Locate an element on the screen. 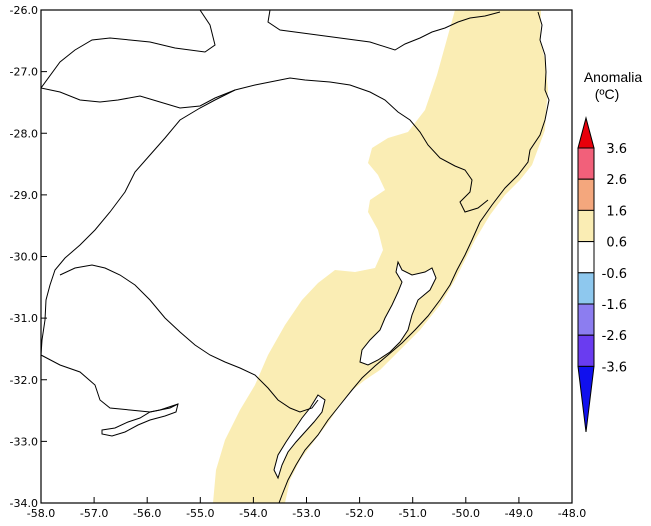  lon-tick-label: -58.0 is located at coordinates (41, 513).